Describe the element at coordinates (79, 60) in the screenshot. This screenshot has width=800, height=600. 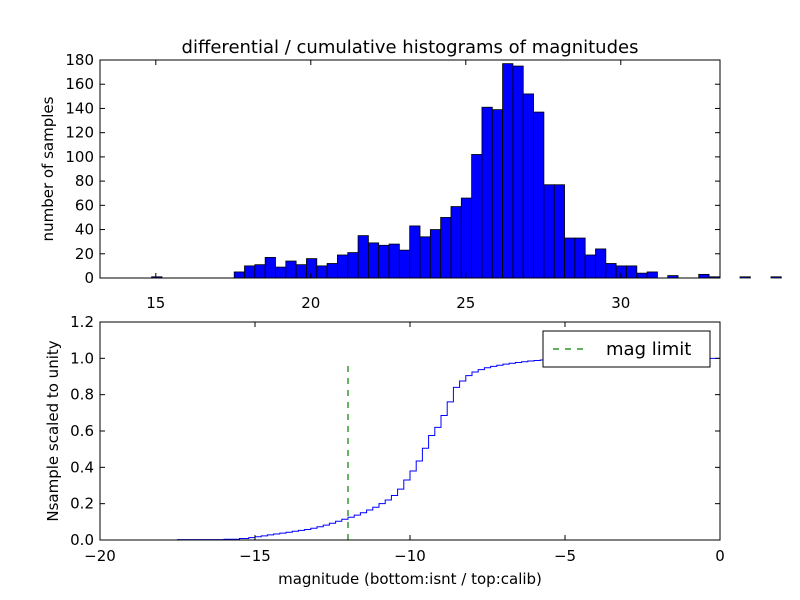
I see `y-tick-label: 180` at that location.